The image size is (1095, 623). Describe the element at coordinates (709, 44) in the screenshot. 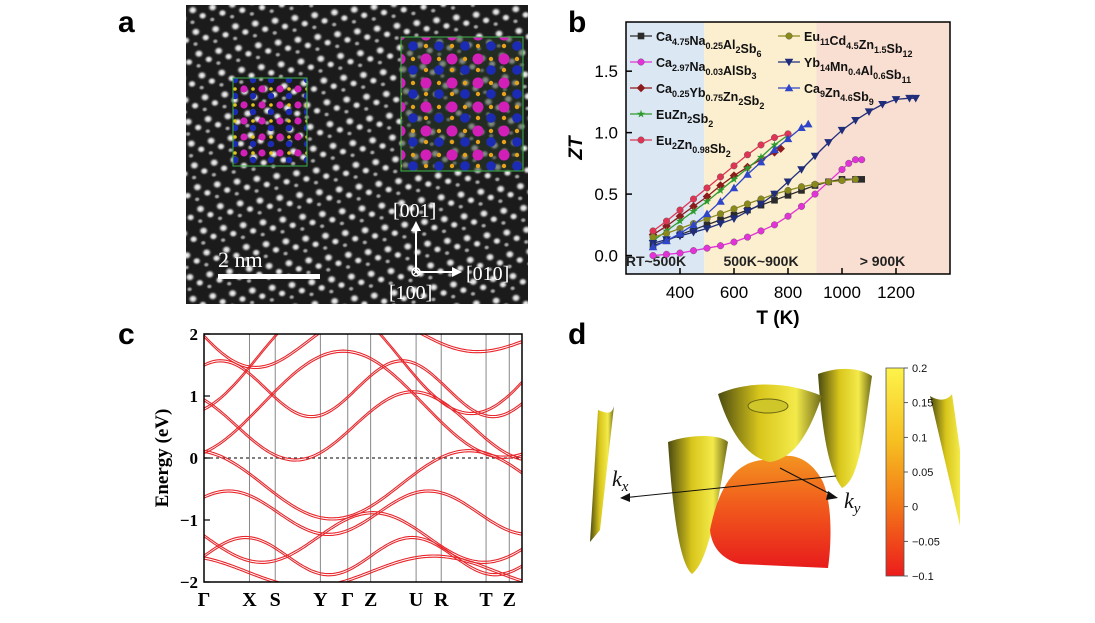

I see `legend-label: Ca4.75Na0.25Al2Sb6` at that location.